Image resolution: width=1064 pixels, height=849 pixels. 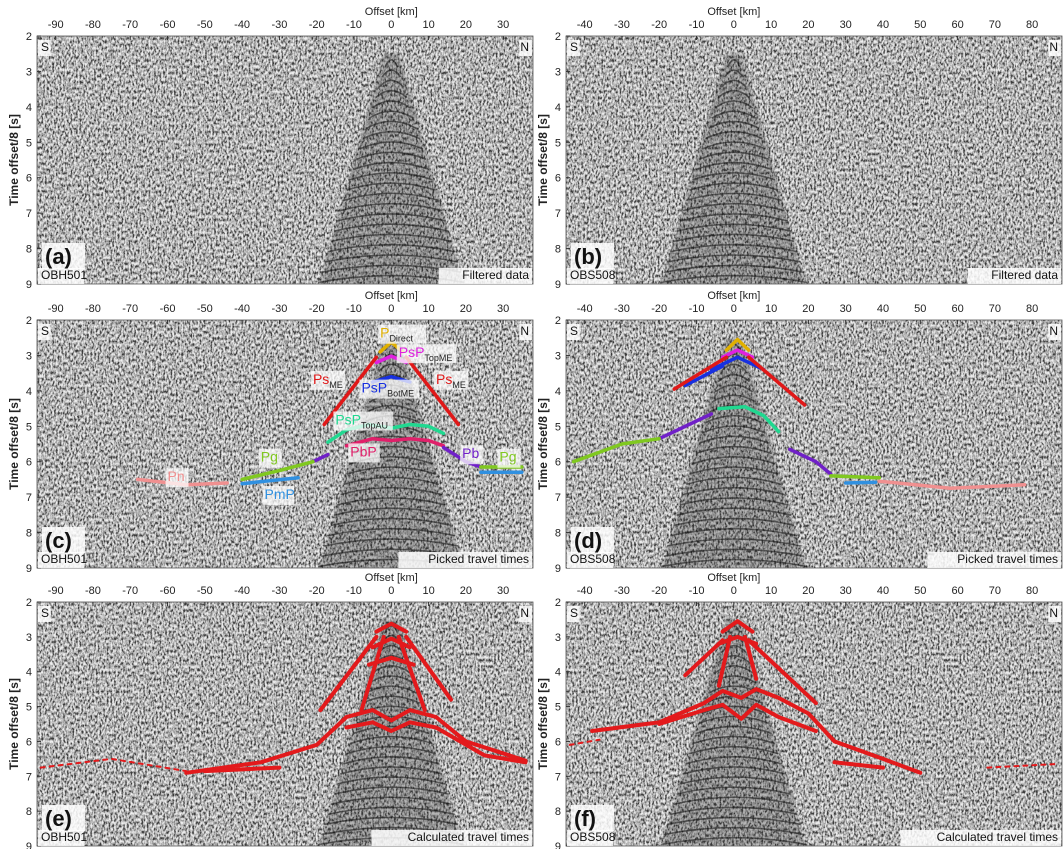 I want to click on phase-label: Pg, so click(x=509, y=458).